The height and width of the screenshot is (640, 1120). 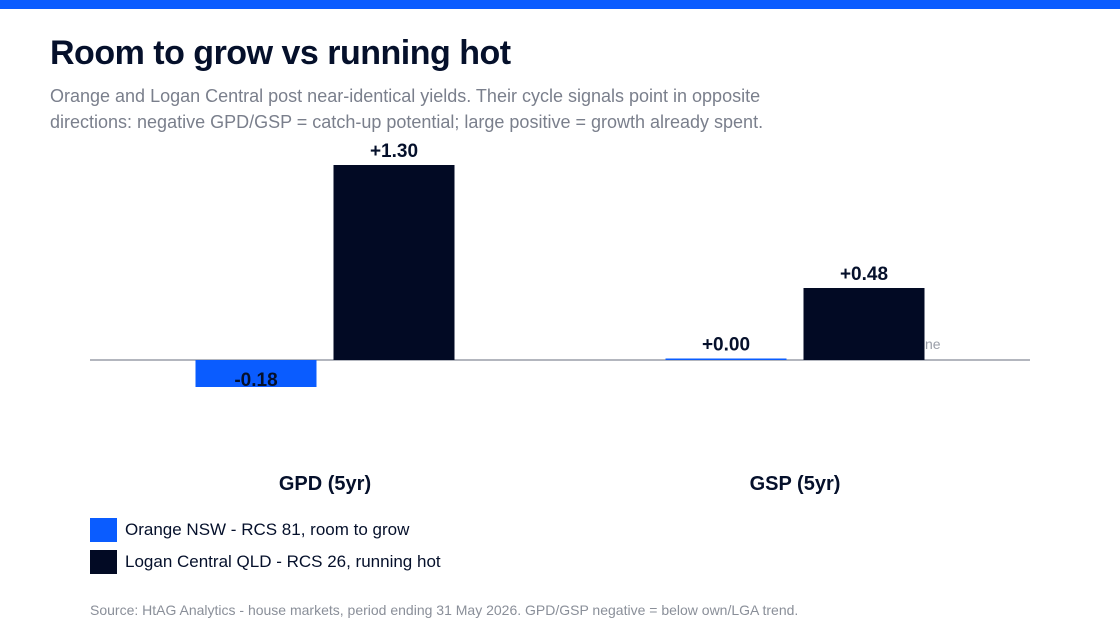 I want to click on legend-item-orange: Orange NSW - RCS 81, room to grow, so click(x=265, y=530).